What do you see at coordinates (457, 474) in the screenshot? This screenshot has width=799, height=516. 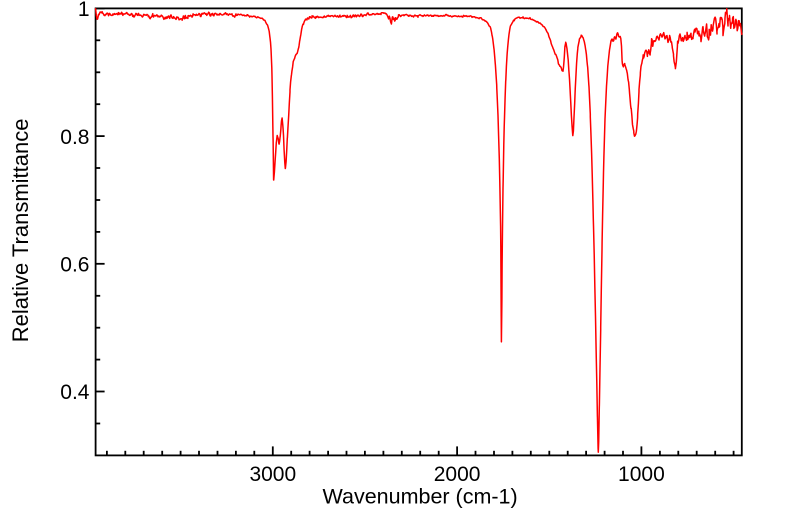 I see `svg-text: 2000` at bounding box center [457, 474].